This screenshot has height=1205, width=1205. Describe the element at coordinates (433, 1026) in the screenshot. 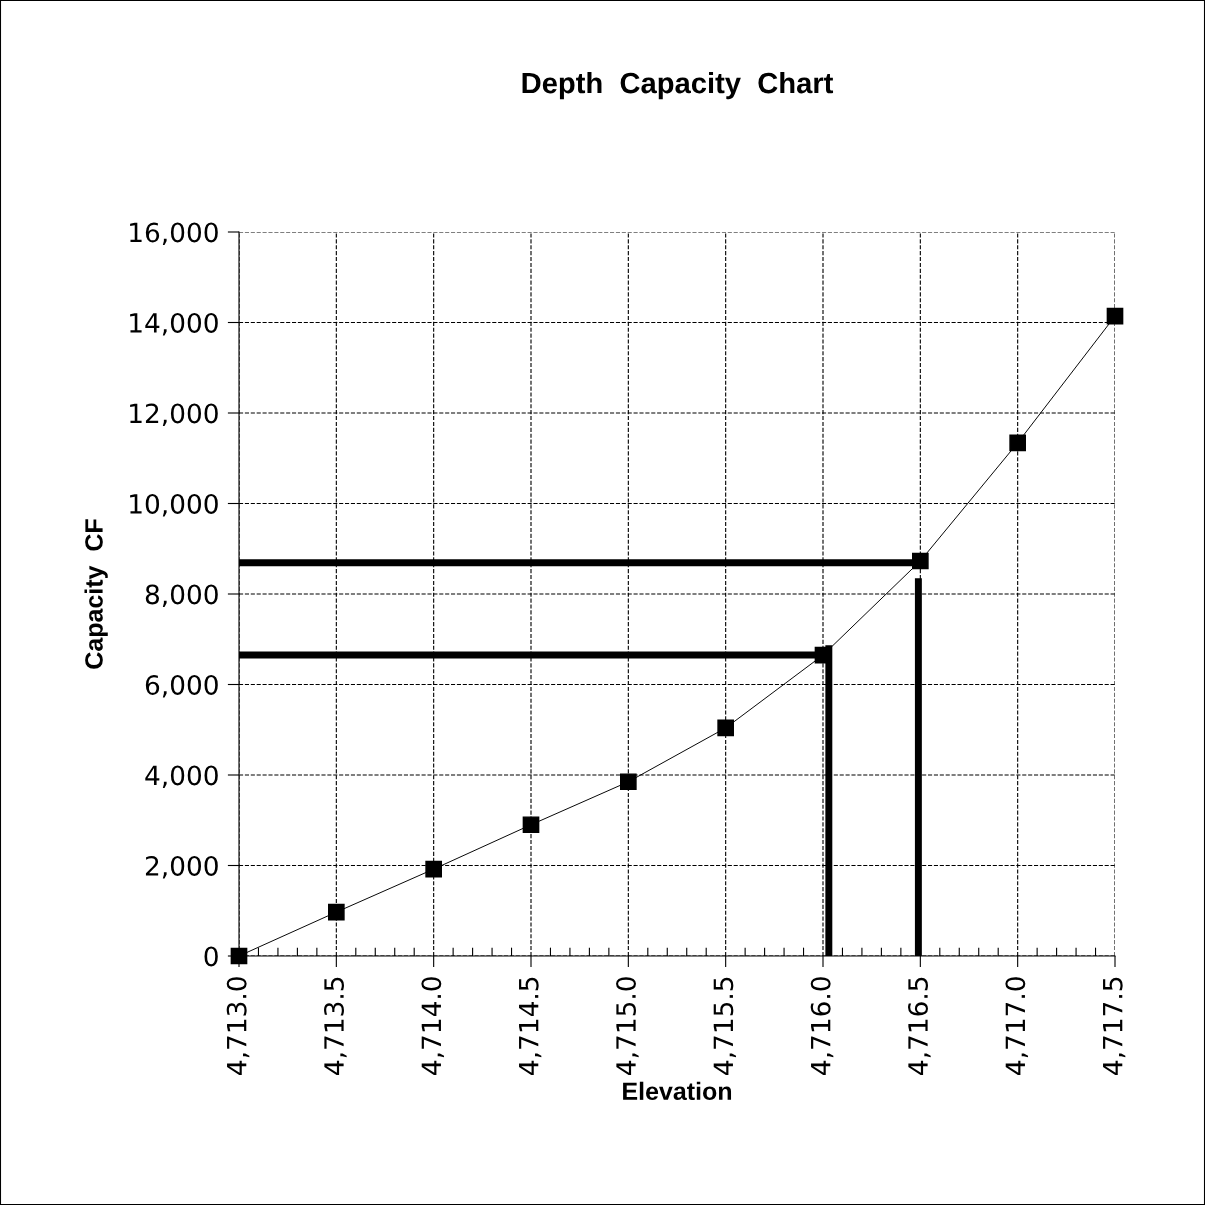

I see `x-tick-label: 4,714.0` at that location.